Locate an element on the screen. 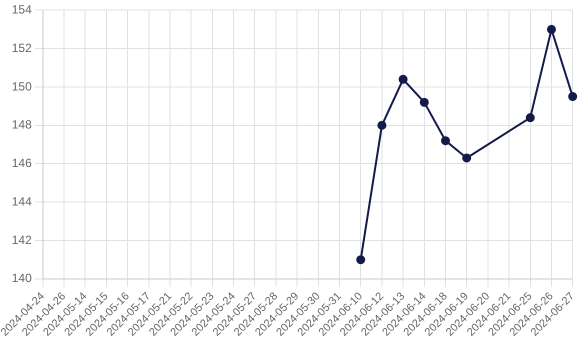 The image size is (585, 342). y-tick-label: 150 is located at coordinates (22, 86).